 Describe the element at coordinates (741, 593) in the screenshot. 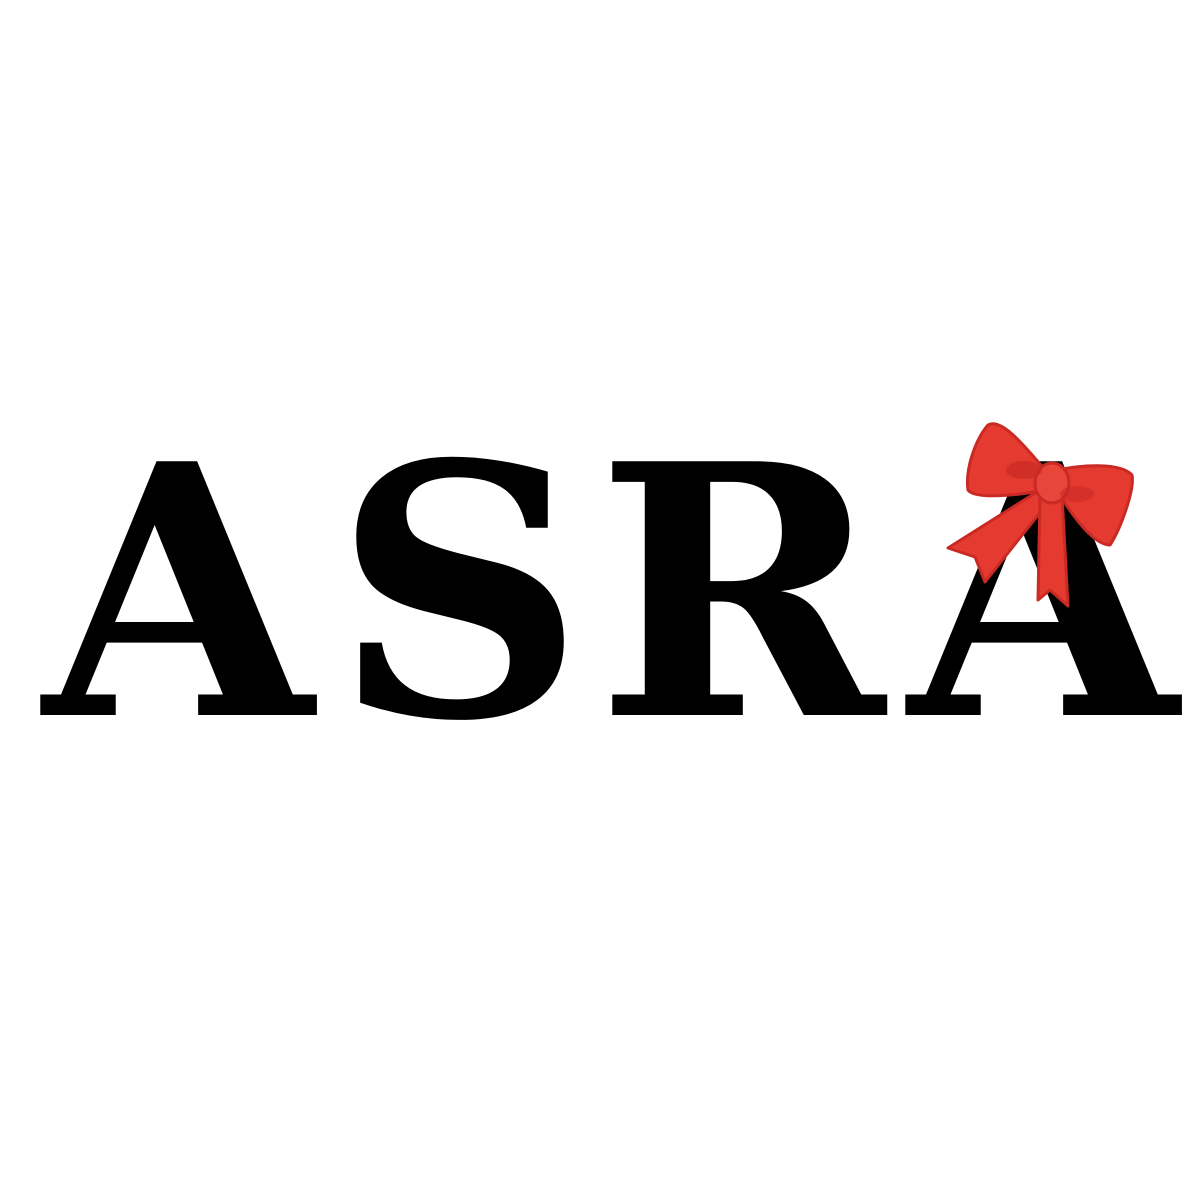

I see `logo-letter-r: R` at that location.